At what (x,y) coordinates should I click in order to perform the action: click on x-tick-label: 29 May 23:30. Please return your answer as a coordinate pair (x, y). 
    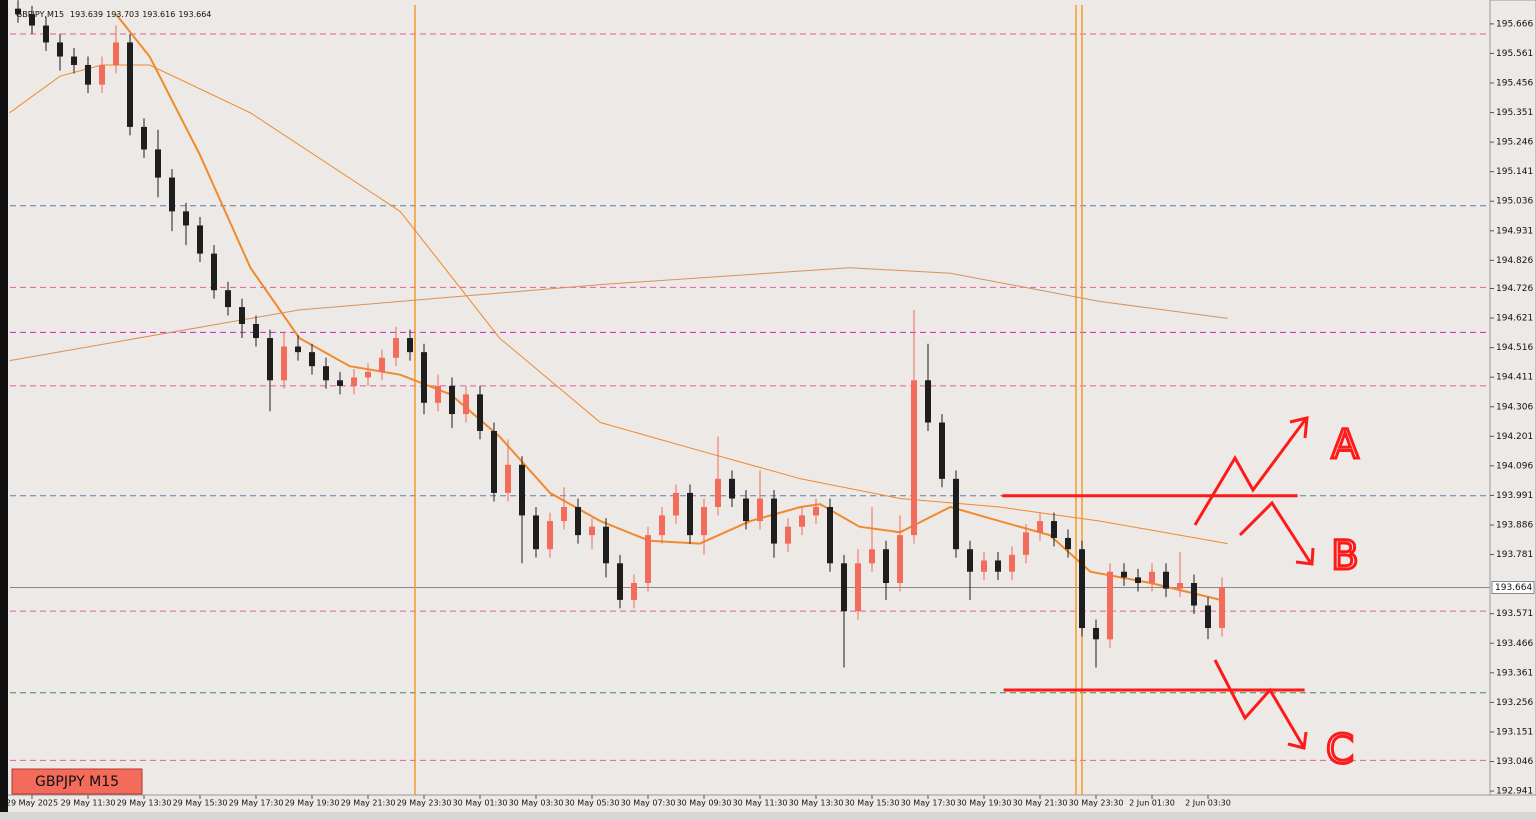
    Looking at the image, I should click on (424, 803).